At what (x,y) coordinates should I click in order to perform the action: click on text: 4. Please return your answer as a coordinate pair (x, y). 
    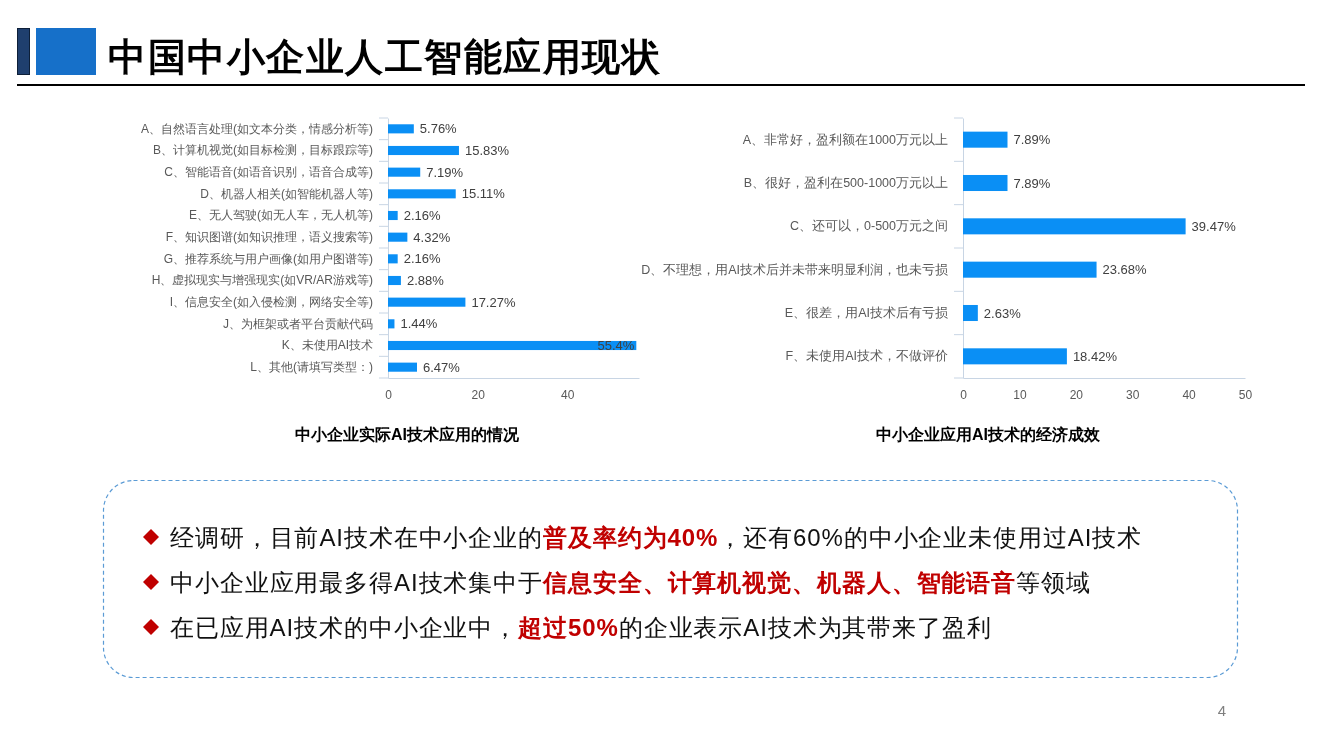
    Looking at the image, I should click on (1222, 710).